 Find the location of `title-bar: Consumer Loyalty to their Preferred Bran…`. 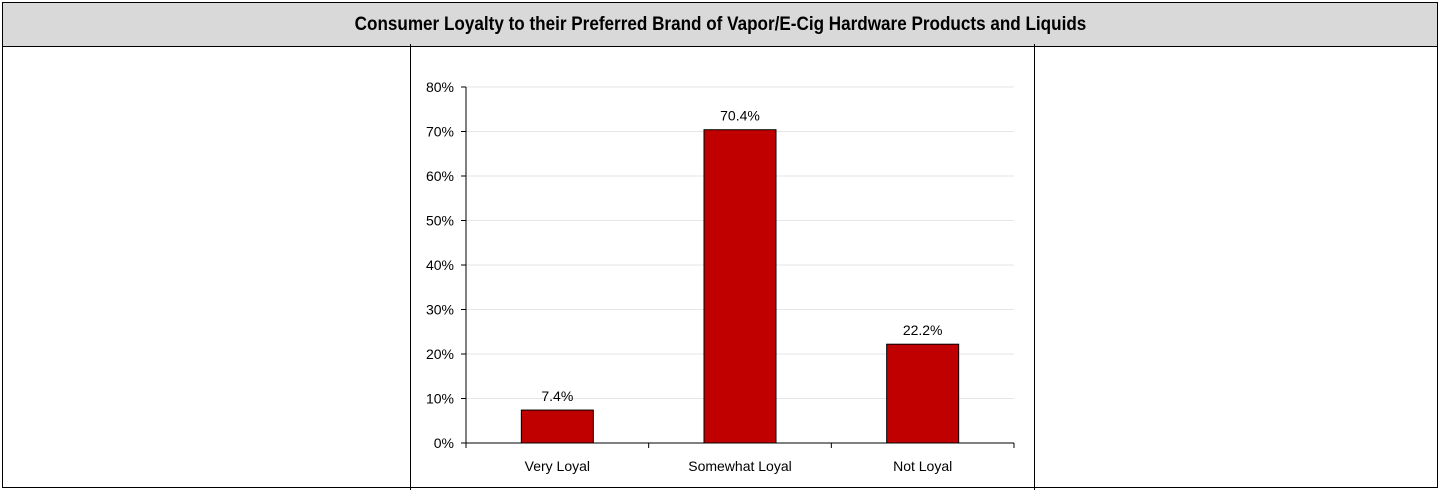

title-bar: Consumer Loyalty to their Preferred Bran… is located at coordinates (720, 25).